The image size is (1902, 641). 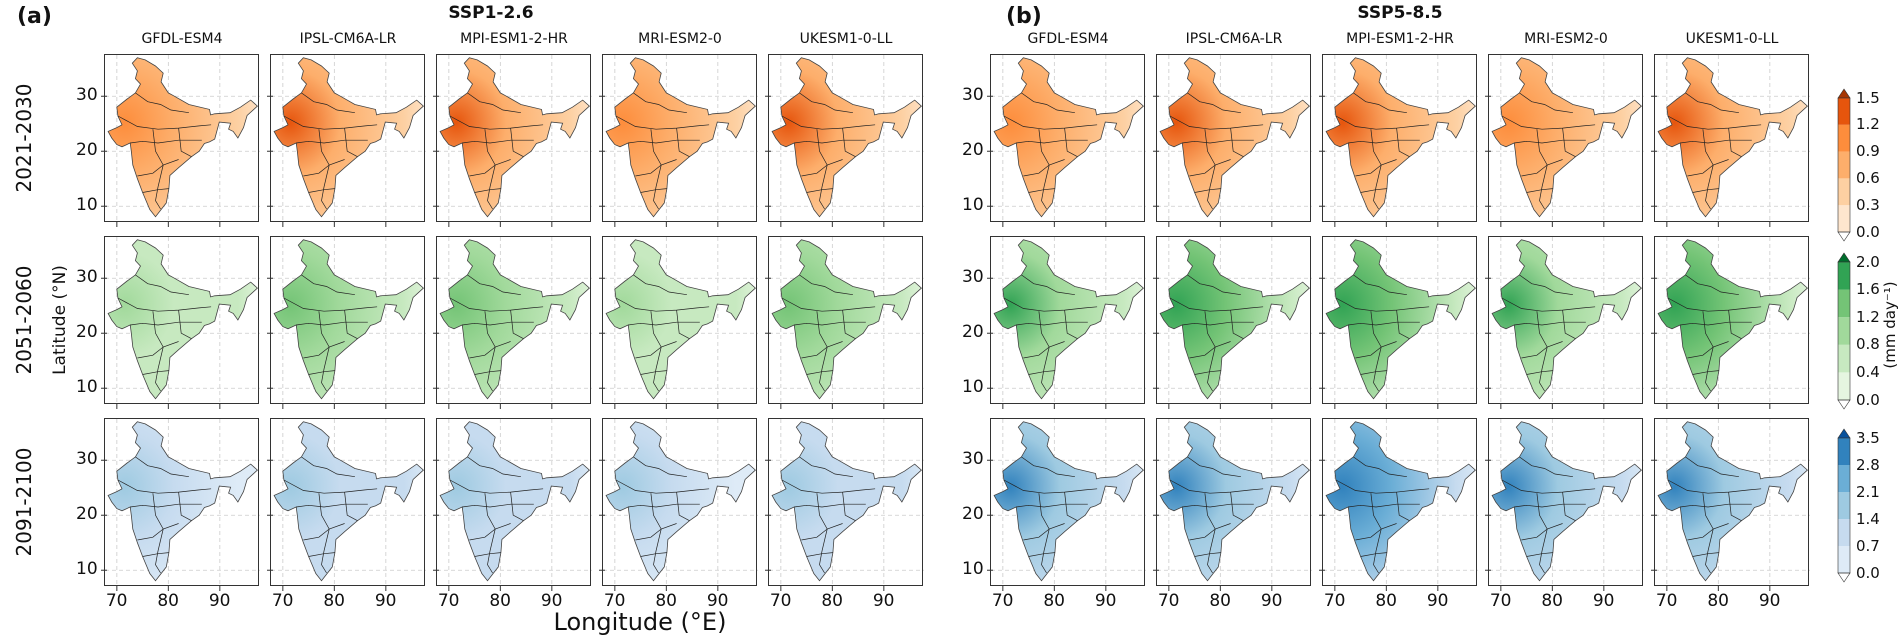 I want to click on y-axis-label: Latitude (°N), so click(x=60, y=320).